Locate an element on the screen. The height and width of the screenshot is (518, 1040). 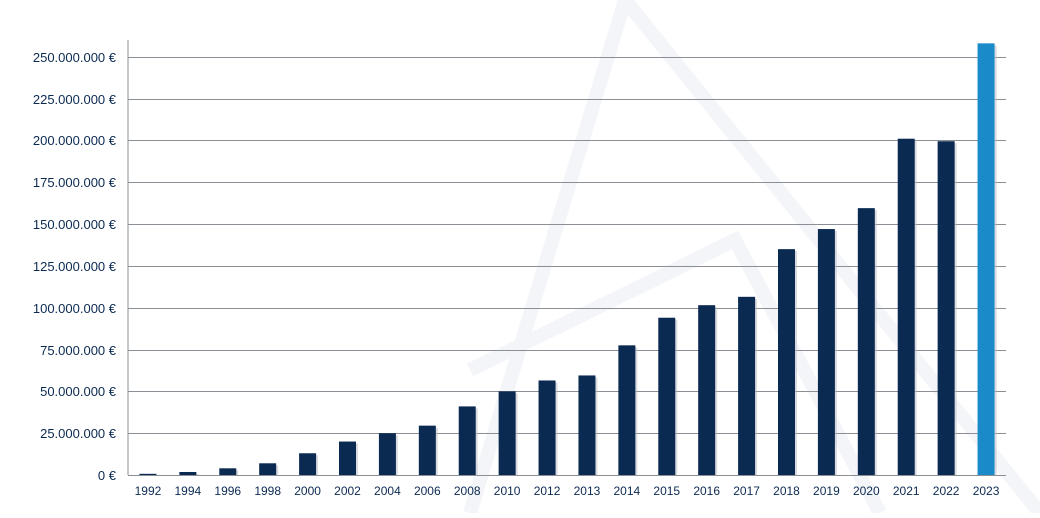
bar-2017 is located at coordinates (747, 385).